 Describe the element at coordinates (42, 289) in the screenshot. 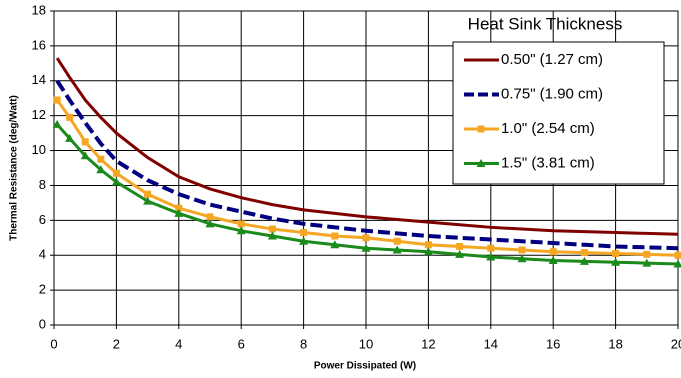

I see `y-tick-label: 2` at that location.